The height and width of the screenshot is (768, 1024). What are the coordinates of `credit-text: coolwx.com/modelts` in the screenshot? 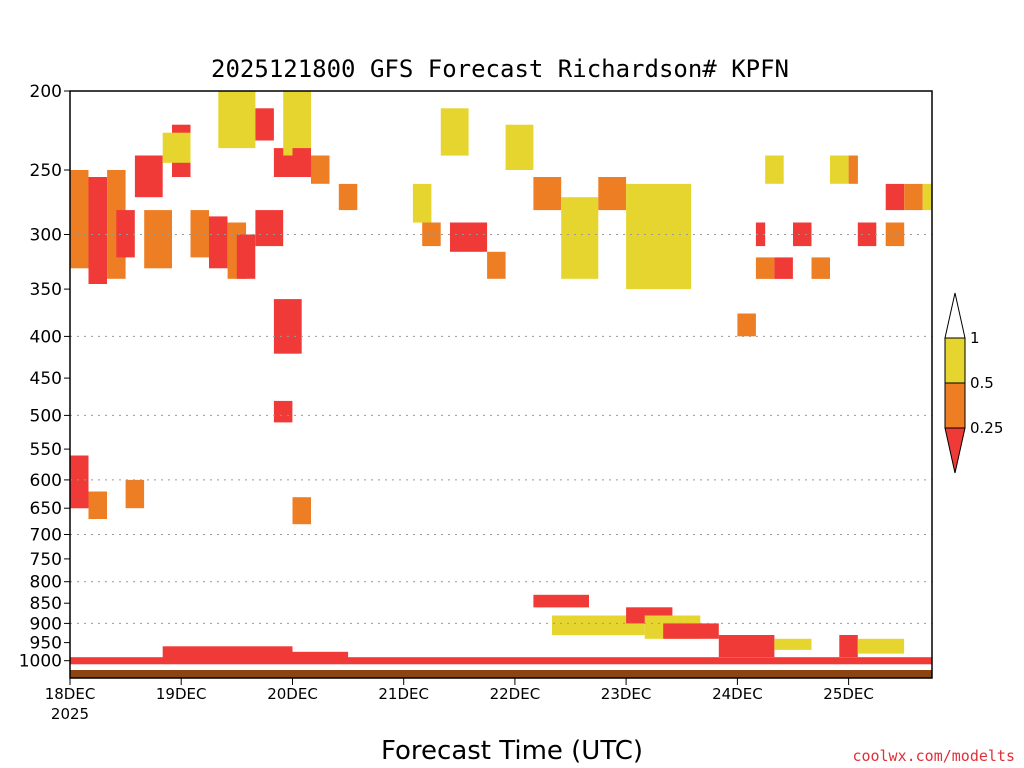 It's located at (933, 756).